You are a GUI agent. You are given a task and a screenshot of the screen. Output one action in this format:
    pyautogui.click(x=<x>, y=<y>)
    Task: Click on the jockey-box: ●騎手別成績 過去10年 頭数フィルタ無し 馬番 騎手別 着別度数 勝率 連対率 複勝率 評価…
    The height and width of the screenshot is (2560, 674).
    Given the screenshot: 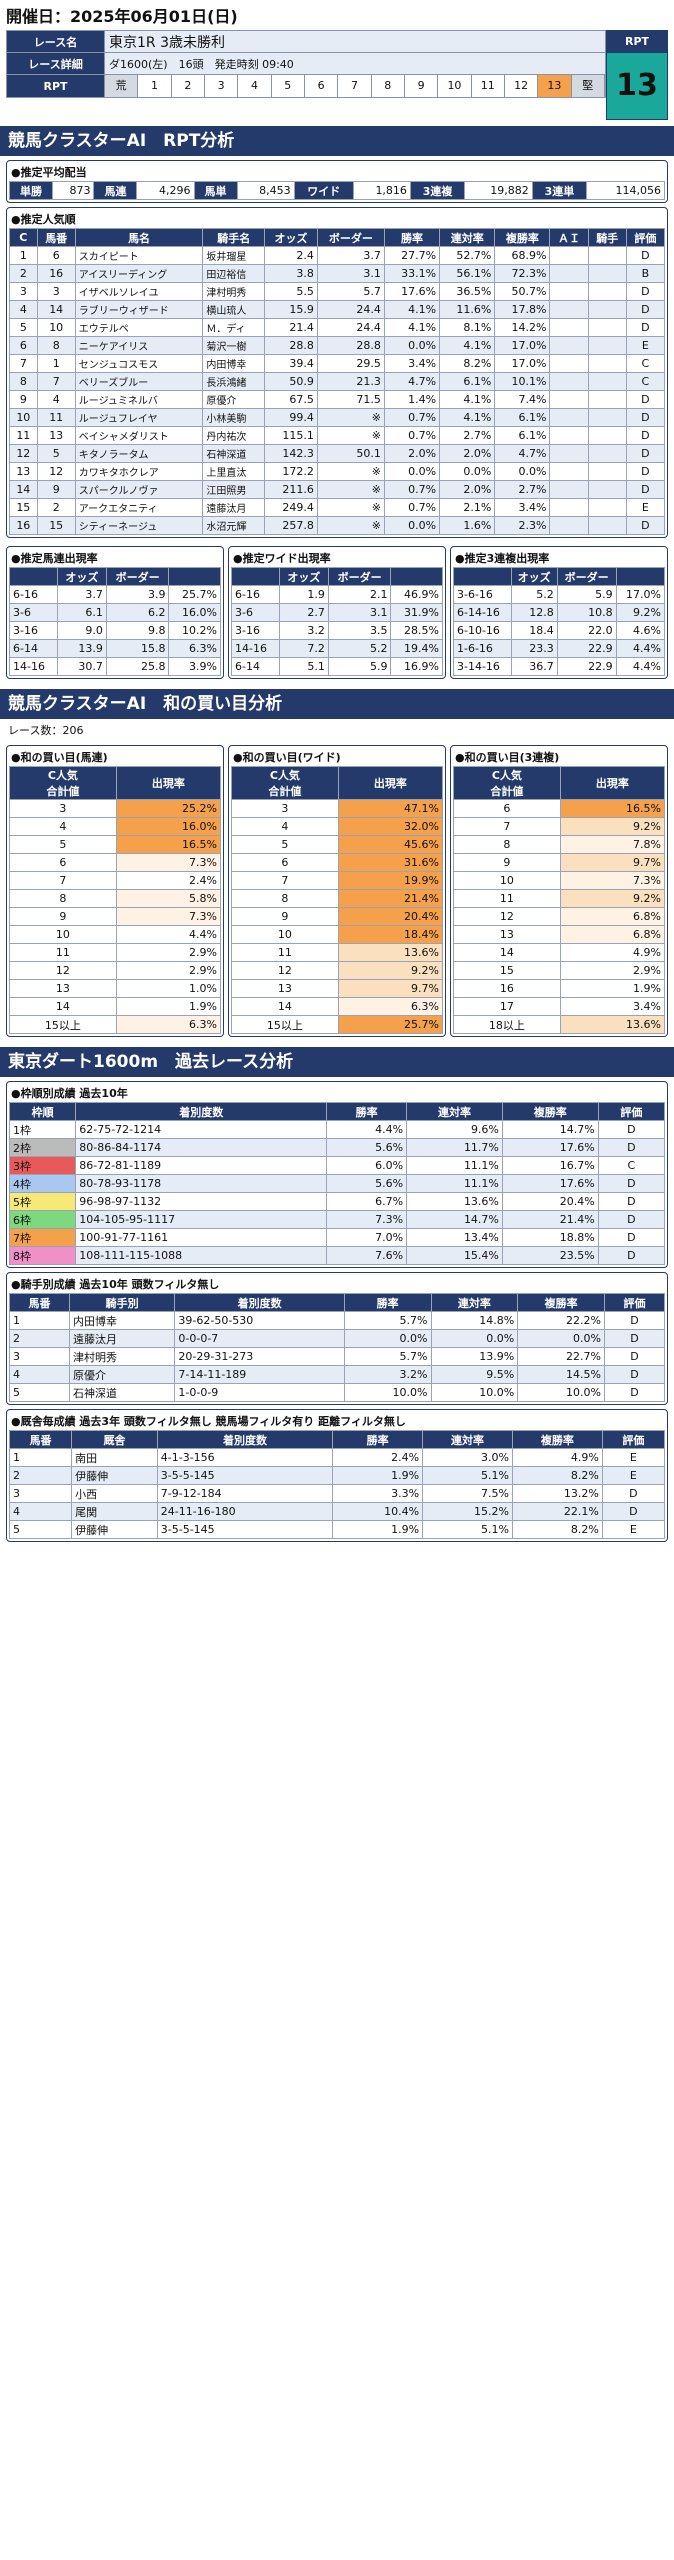 What is the action you would take?
    pyautogui.click(x=337, y=1338)
    